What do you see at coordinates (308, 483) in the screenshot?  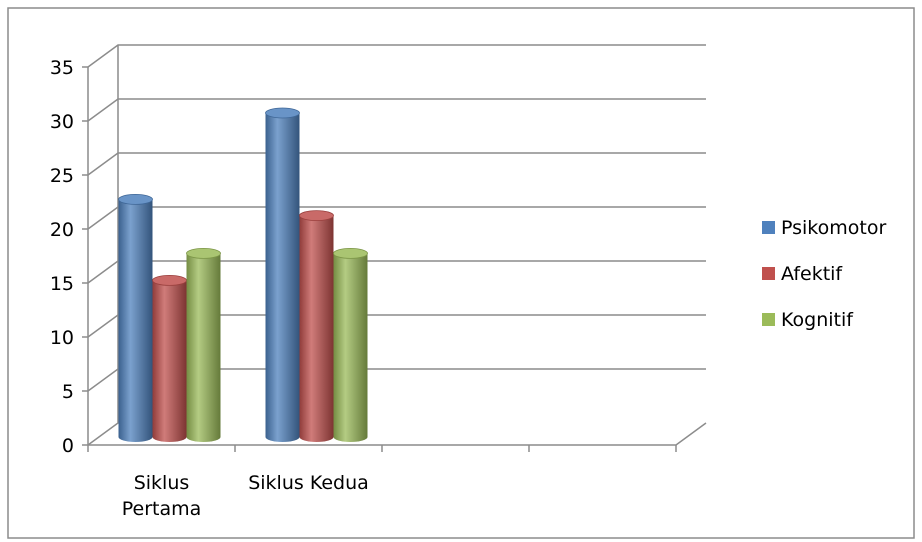 I see `x-tick-label: Siklus Kedua` at bounding box center [308, 483].